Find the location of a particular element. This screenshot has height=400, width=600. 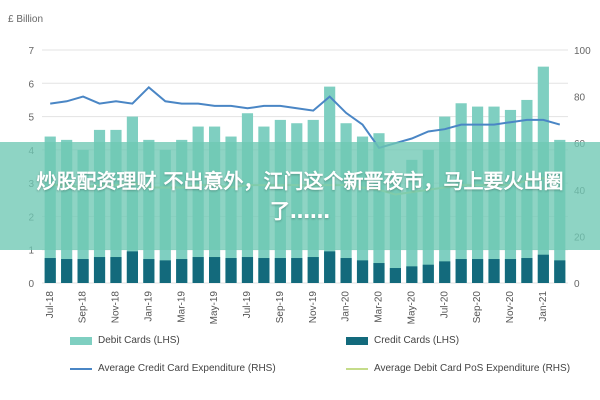

y-tick-label-right: 80 is located at coordinates (580, 98).